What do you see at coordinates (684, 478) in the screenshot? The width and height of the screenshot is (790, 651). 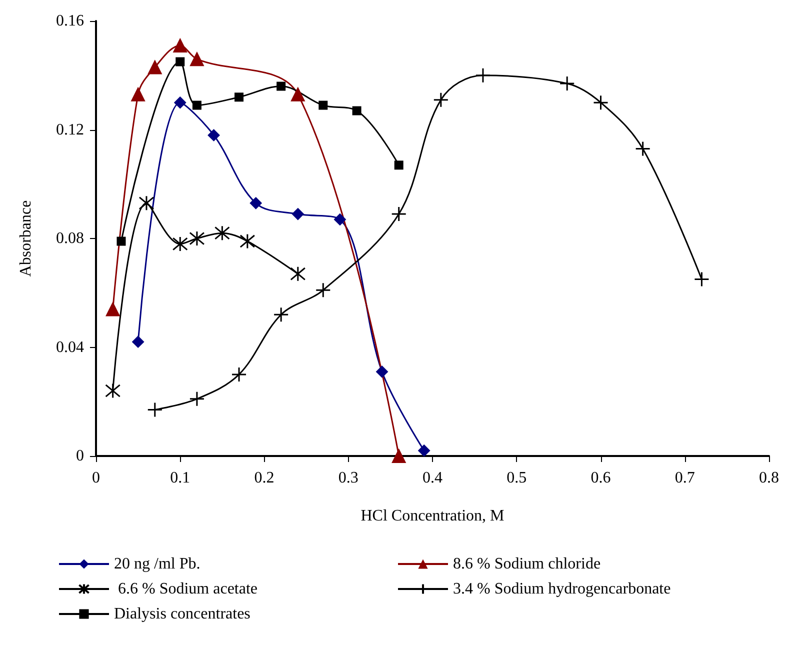 I see `x-tick-label: 0.7` at bounding box center [684, 478].